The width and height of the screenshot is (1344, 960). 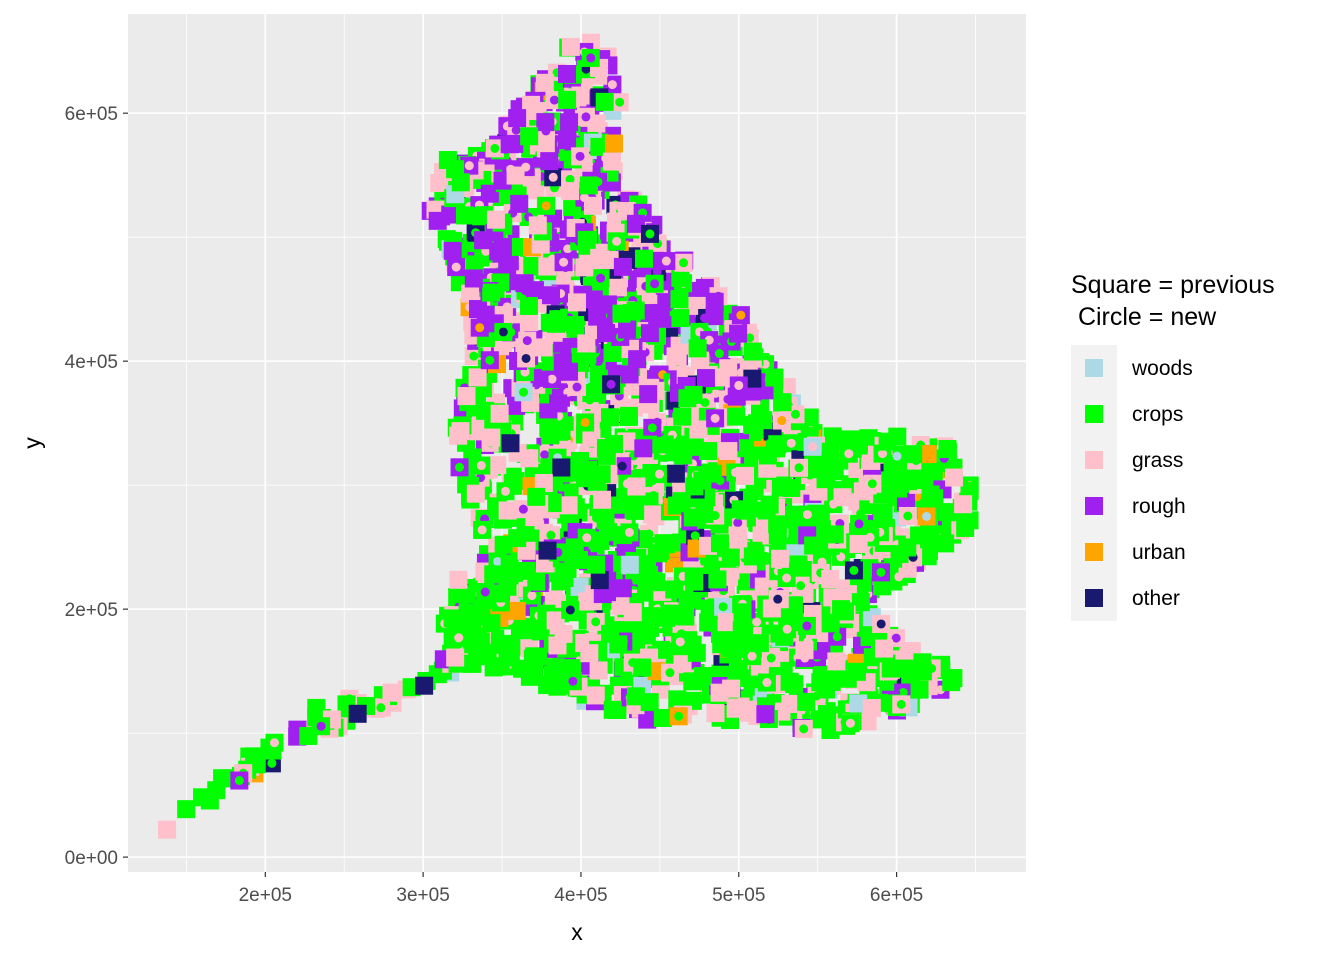 I want to click on legend-key-background, so click(x=1094, y=483).